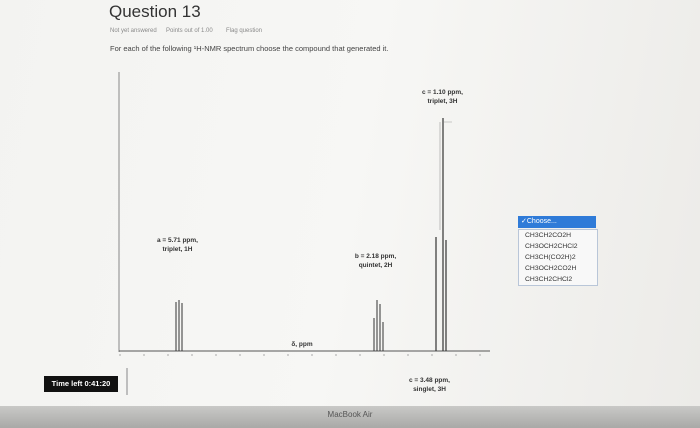  What do you see at coordinates (375, 256) in the screenshot?
I see `shift: b = 2.18 ppm,` at bounding box center [375, 256].